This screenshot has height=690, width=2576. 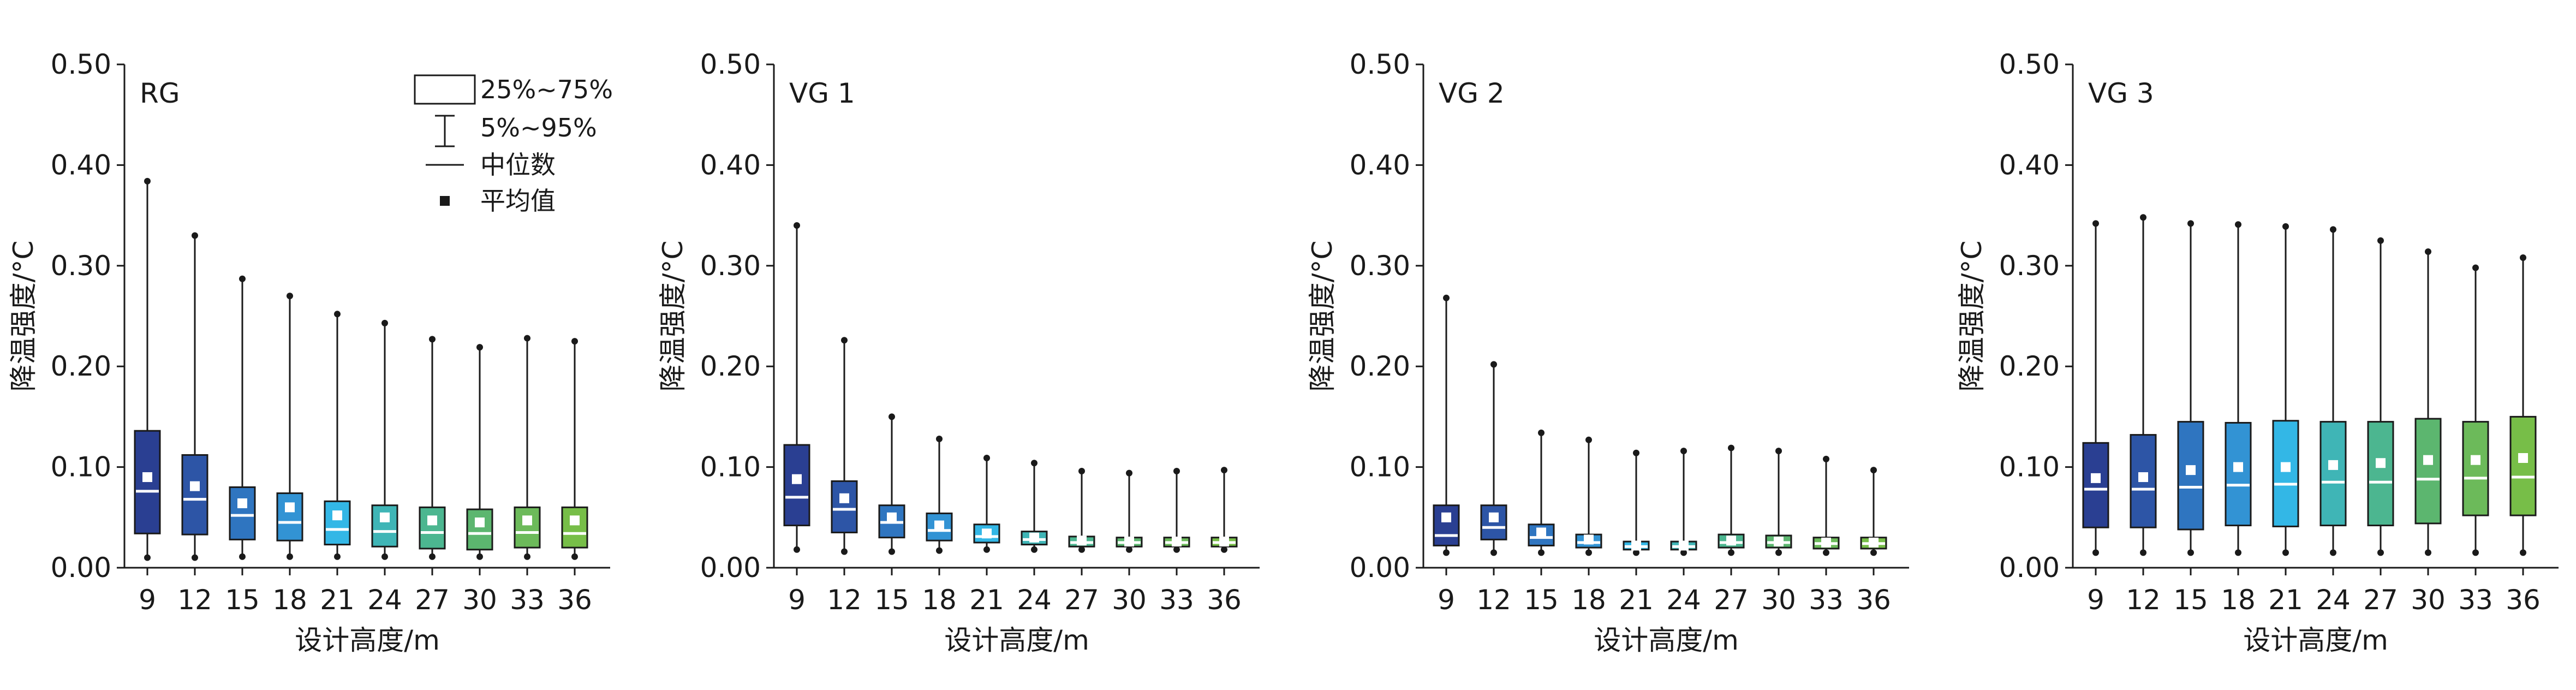 What do you see at coordinates (1446, 600) in the screenshot?
I see `x-tick-label: 9` at bounding box center [1446, 600].